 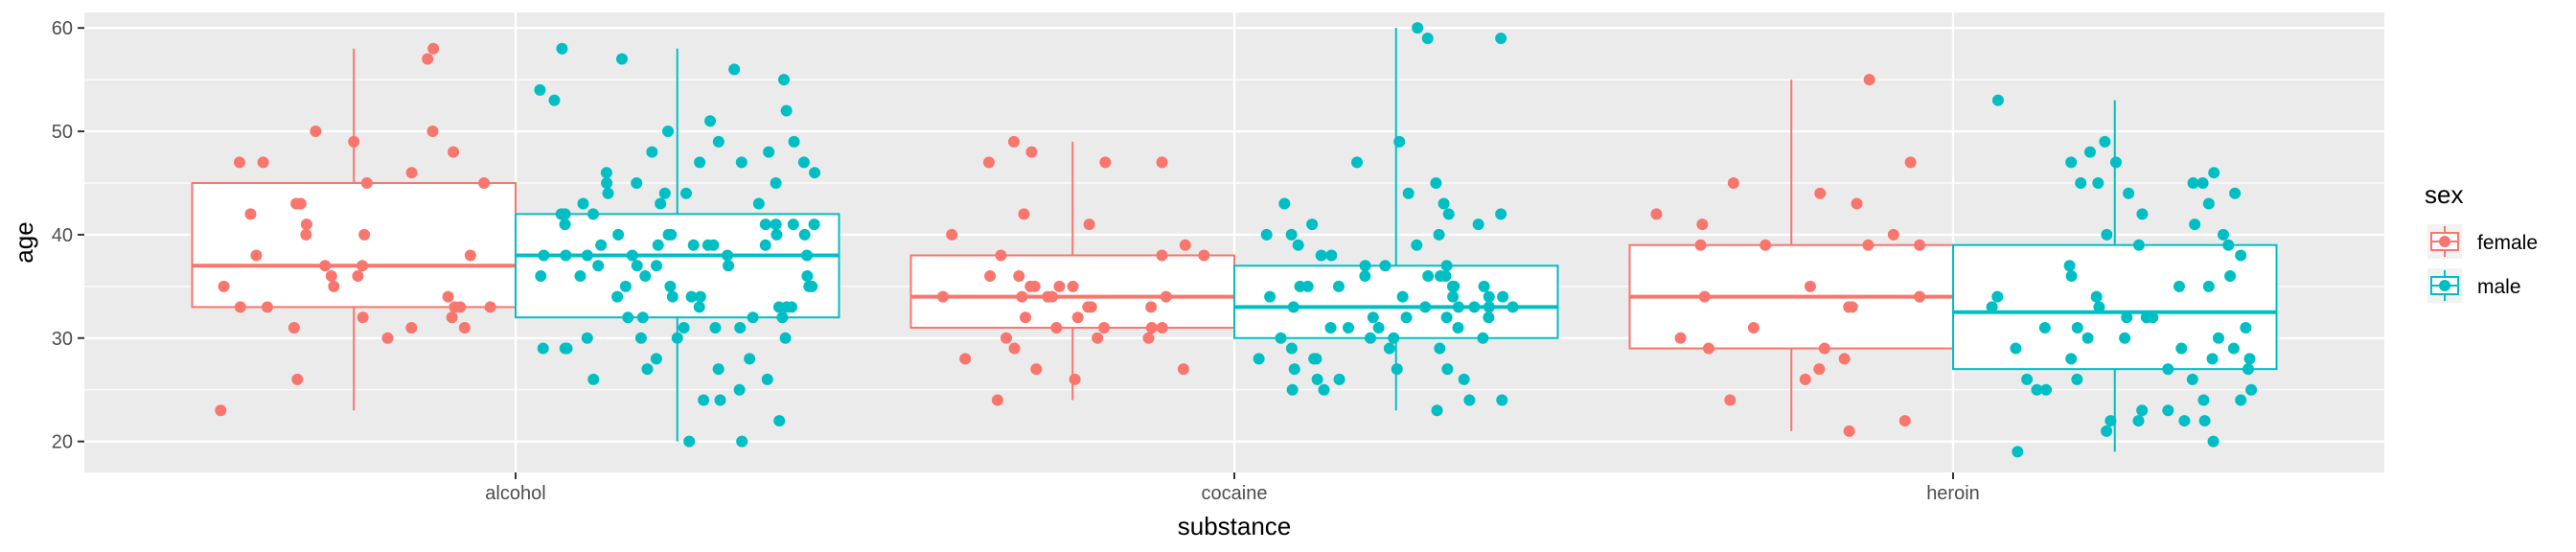 What do you see at coordinates (2499, 287) in the screenshot?
I see `legend-label-male: male` at bounding box center [2499, 287].